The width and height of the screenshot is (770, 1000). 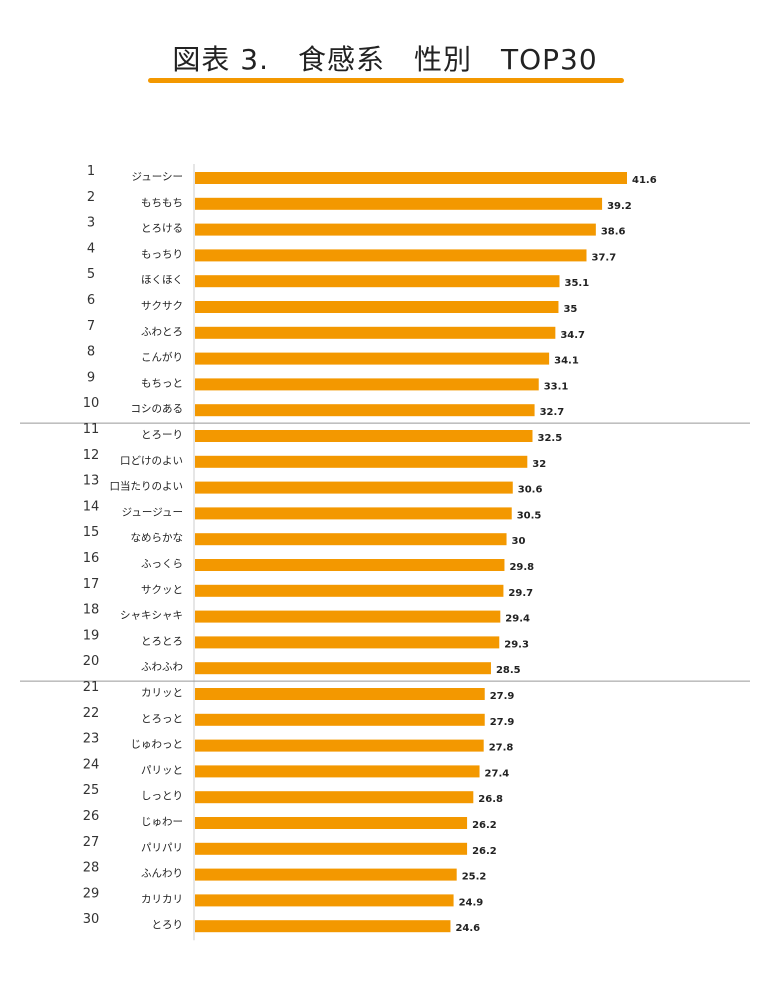 I want to click on category-label: サクッと, so click(x=162, y=590).